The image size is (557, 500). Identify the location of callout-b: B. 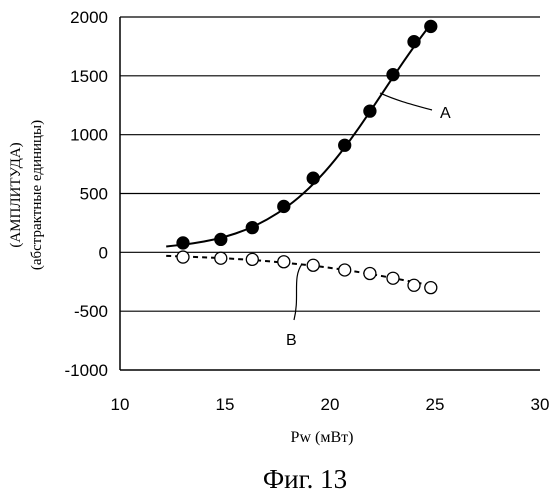
(294, 306).